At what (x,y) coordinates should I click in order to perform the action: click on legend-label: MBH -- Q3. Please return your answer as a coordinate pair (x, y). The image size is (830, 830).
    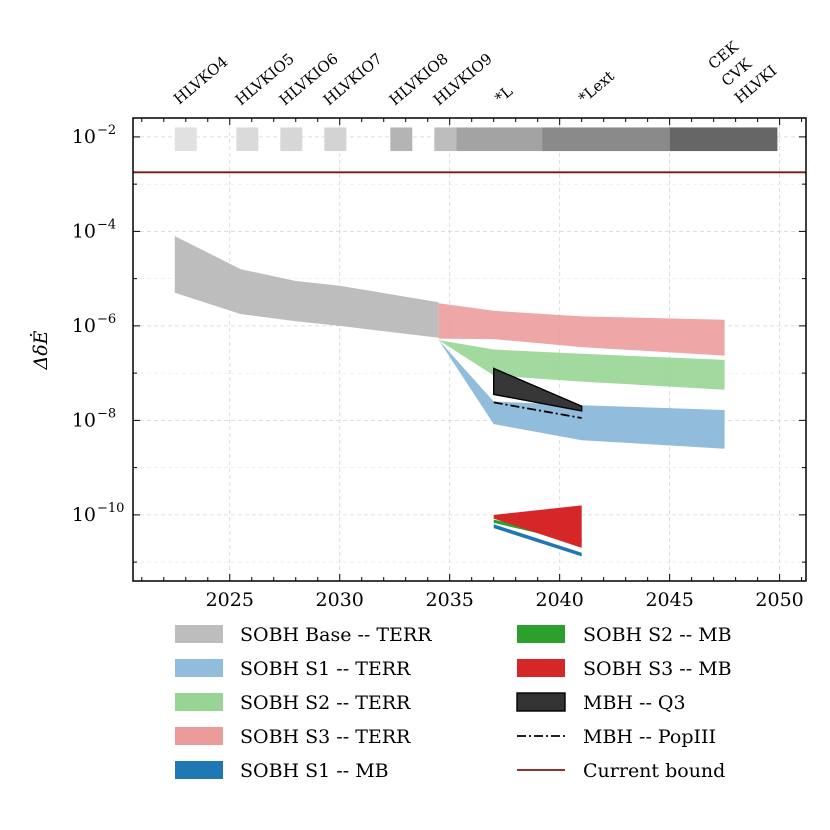
    Looking at the image, I should click on (634, 703).